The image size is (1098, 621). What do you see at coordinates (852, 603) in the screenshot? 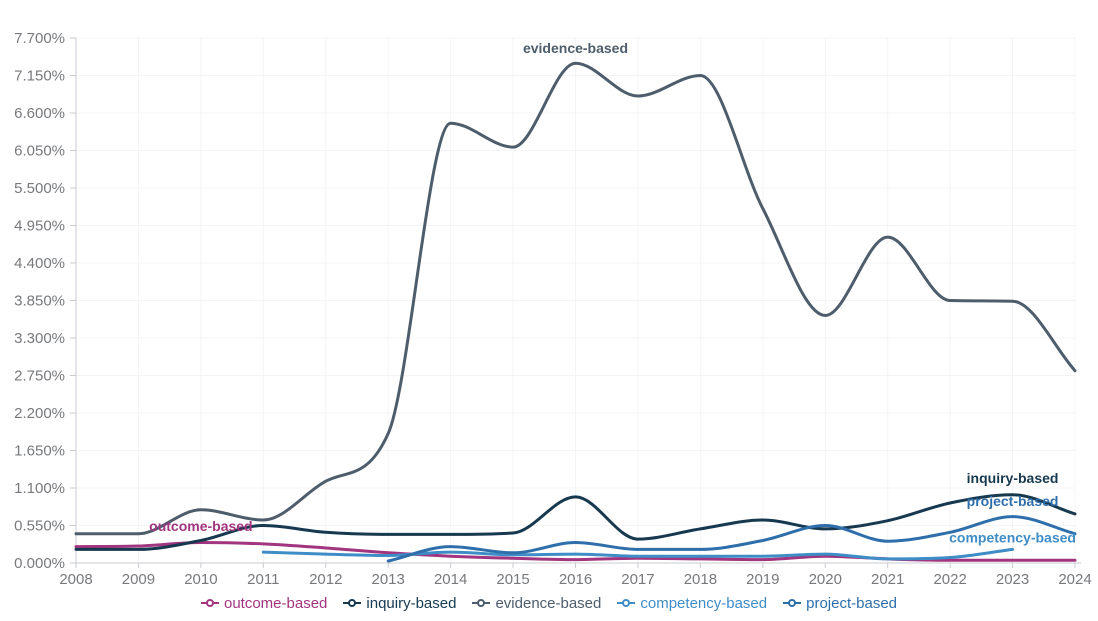
I see `legend-label: project-based` at bounding box center [852, 603].